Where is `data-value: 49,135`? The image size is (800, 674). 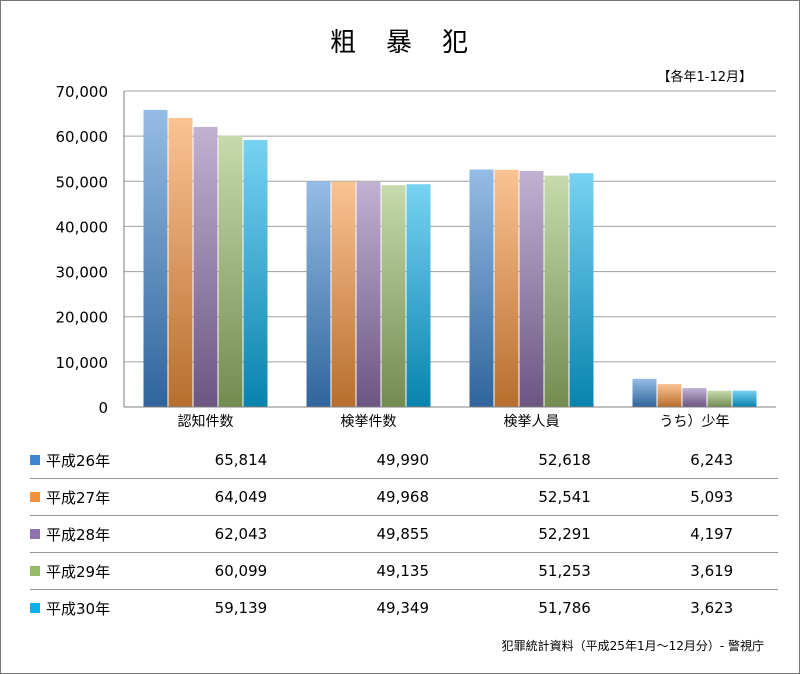 data-value: 49,135 is located at coordinates (402, 571).